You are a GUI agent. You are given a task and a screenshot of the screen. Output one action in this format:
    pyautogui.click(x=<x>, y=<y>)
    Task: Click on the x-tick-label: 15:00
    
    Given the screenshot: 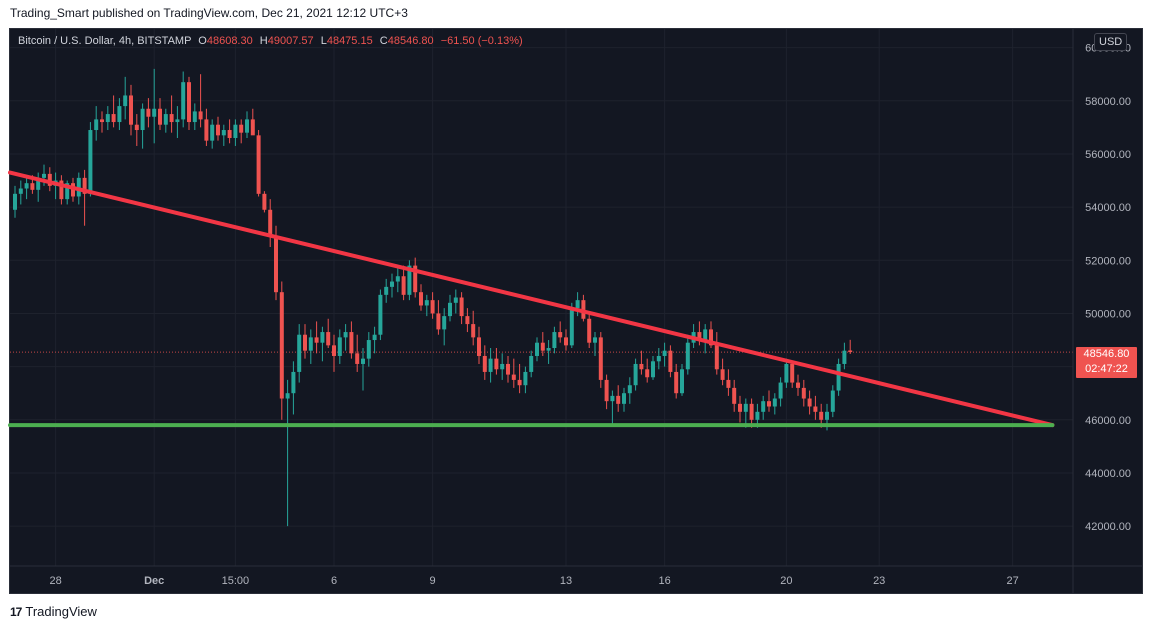 What is the action you would take?
    pyautogui.click(x=236, y=581)
    